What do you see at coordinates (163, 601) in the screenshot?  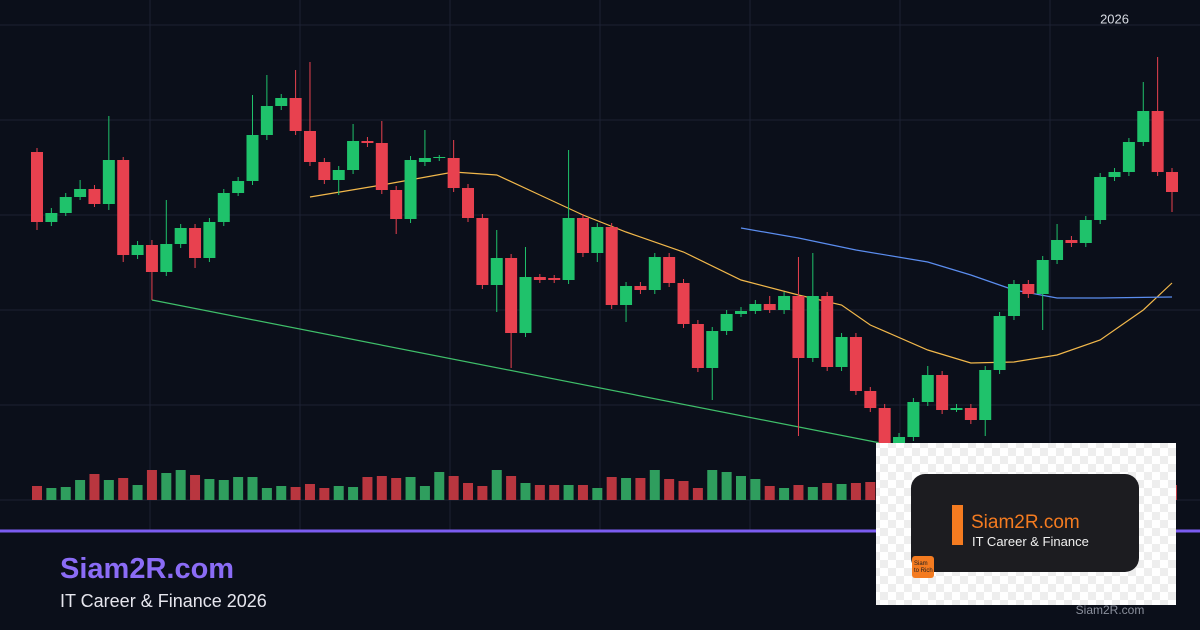 I see `brand-subtitle: IT Career & Finance 2026` at bounding box center [163, 601].